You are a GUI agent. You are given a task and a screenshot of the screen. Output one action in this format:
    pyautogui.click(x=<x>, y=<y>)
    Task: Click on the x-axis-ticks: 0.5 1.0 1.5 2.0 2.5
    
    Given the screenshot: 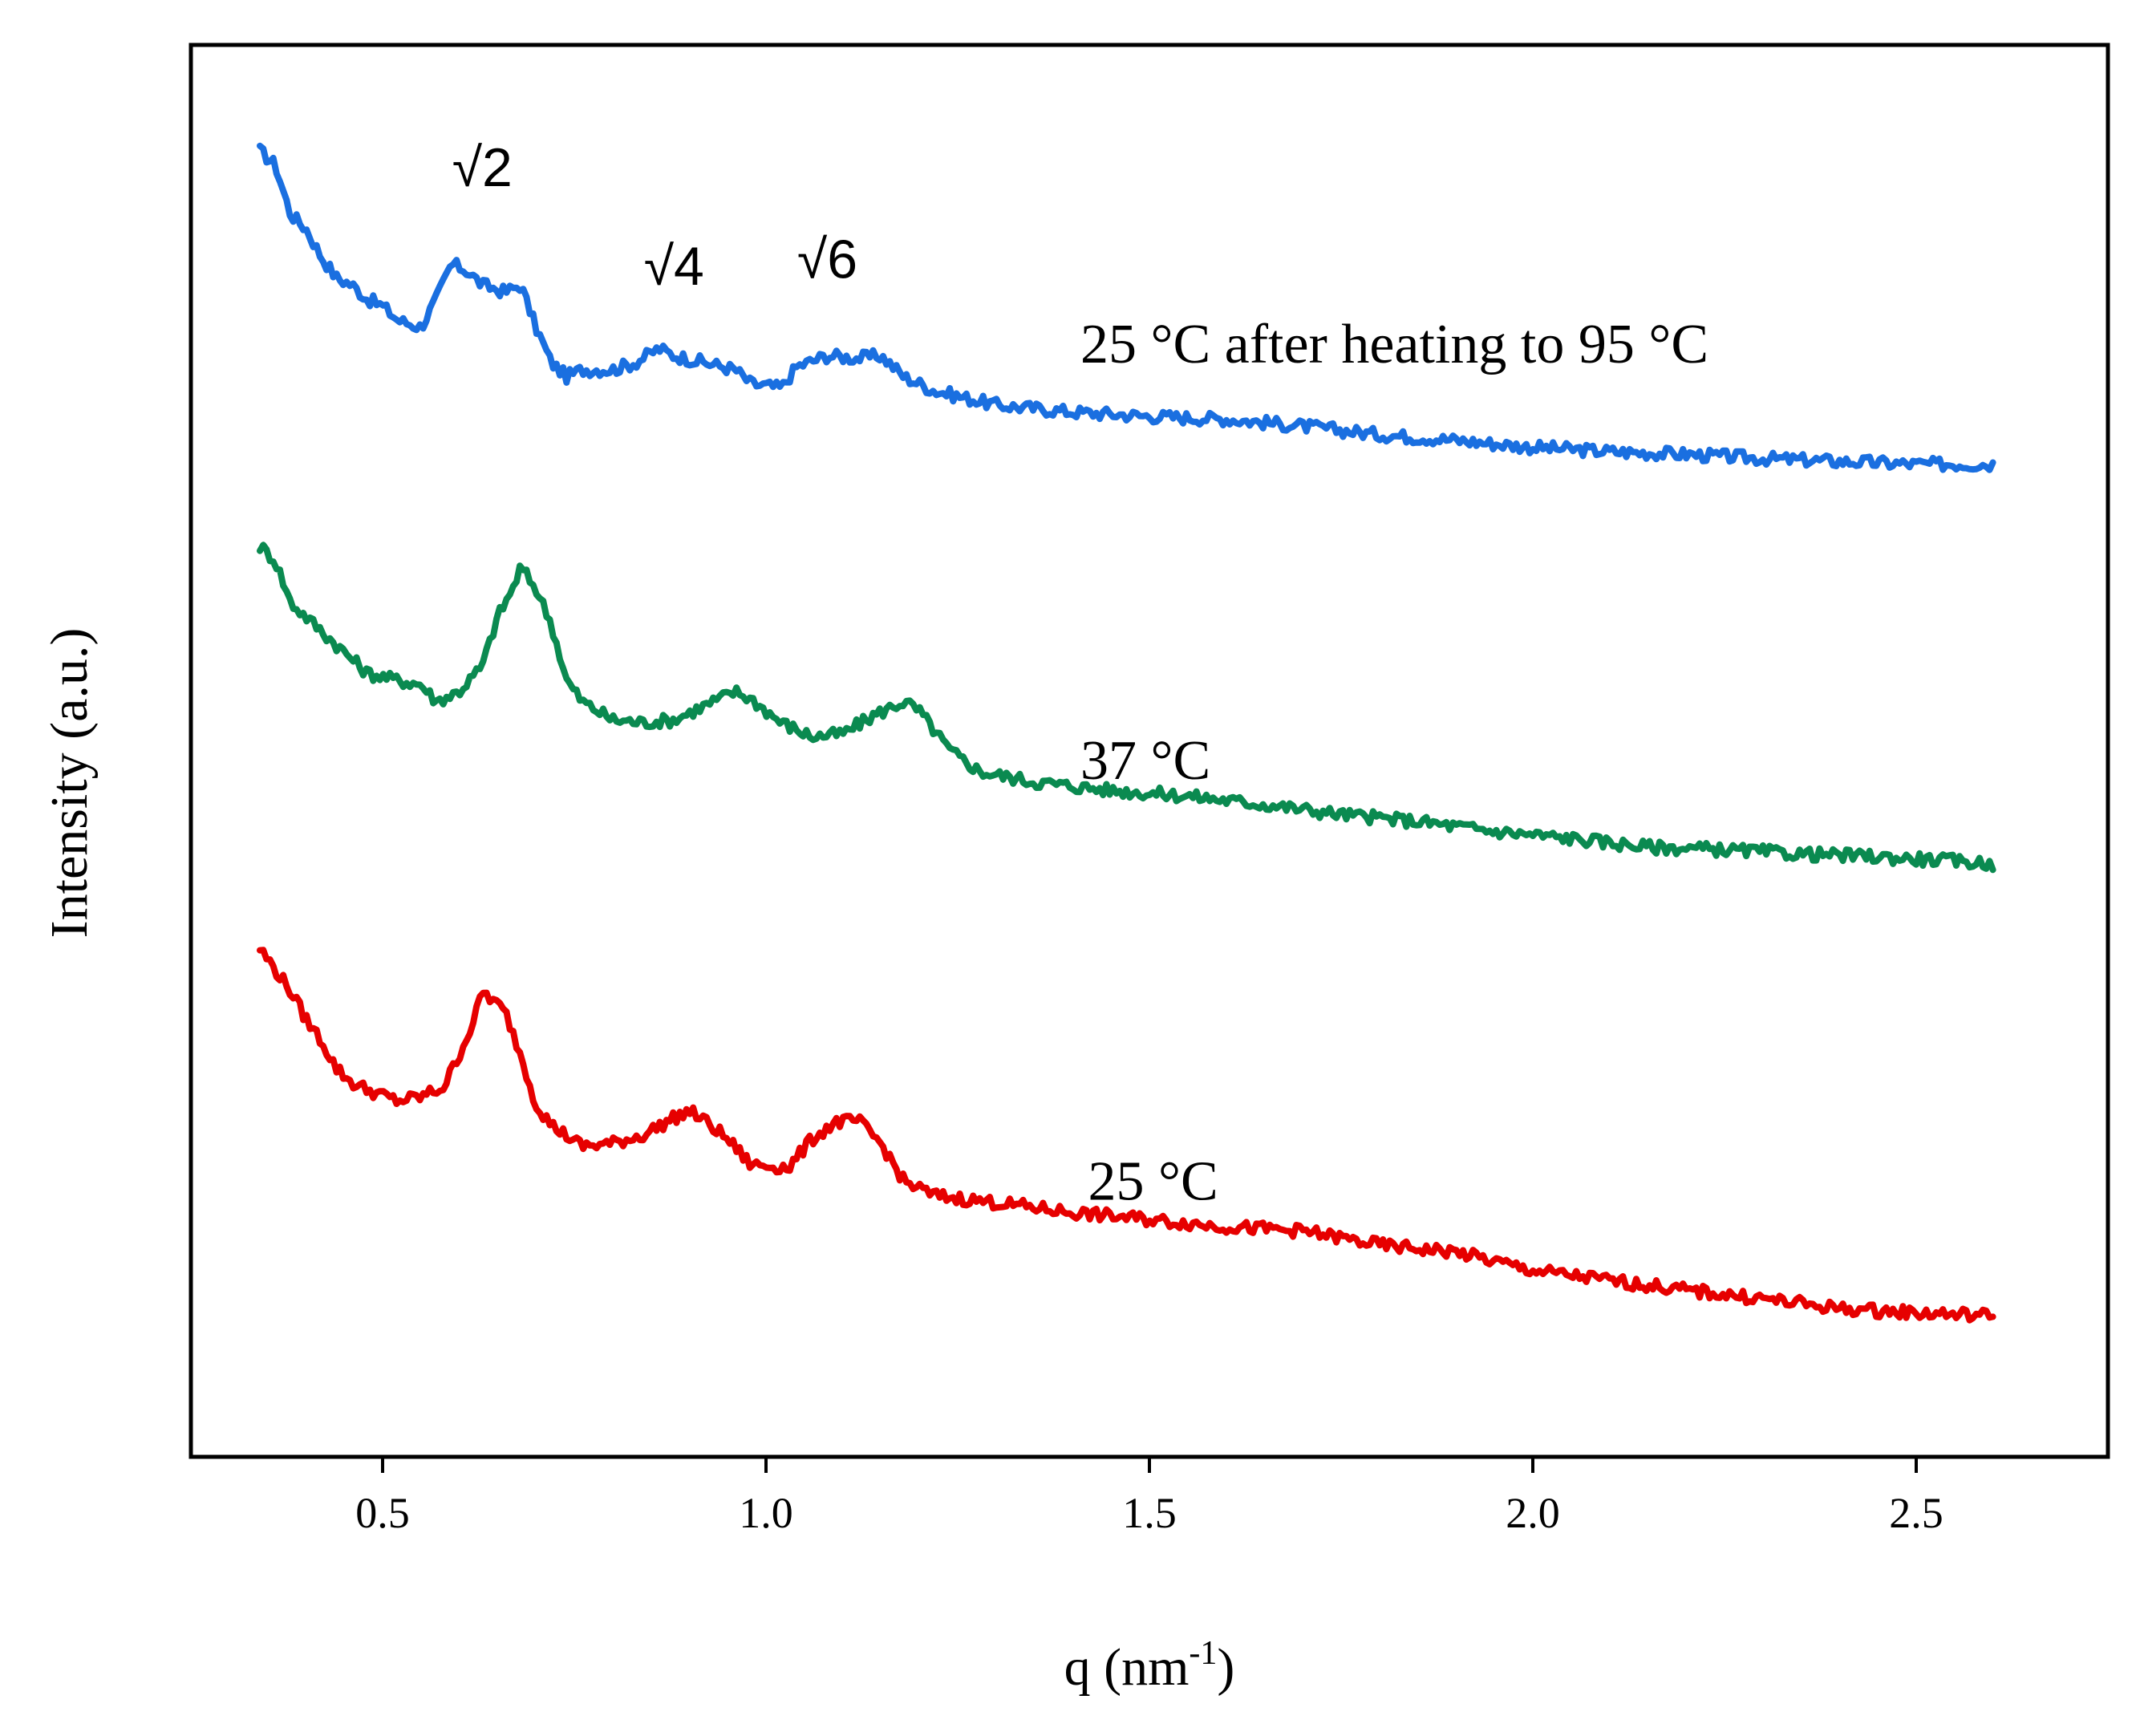 What is the action you would take?
    pyautogui.click(x=1149, y=1497)
    